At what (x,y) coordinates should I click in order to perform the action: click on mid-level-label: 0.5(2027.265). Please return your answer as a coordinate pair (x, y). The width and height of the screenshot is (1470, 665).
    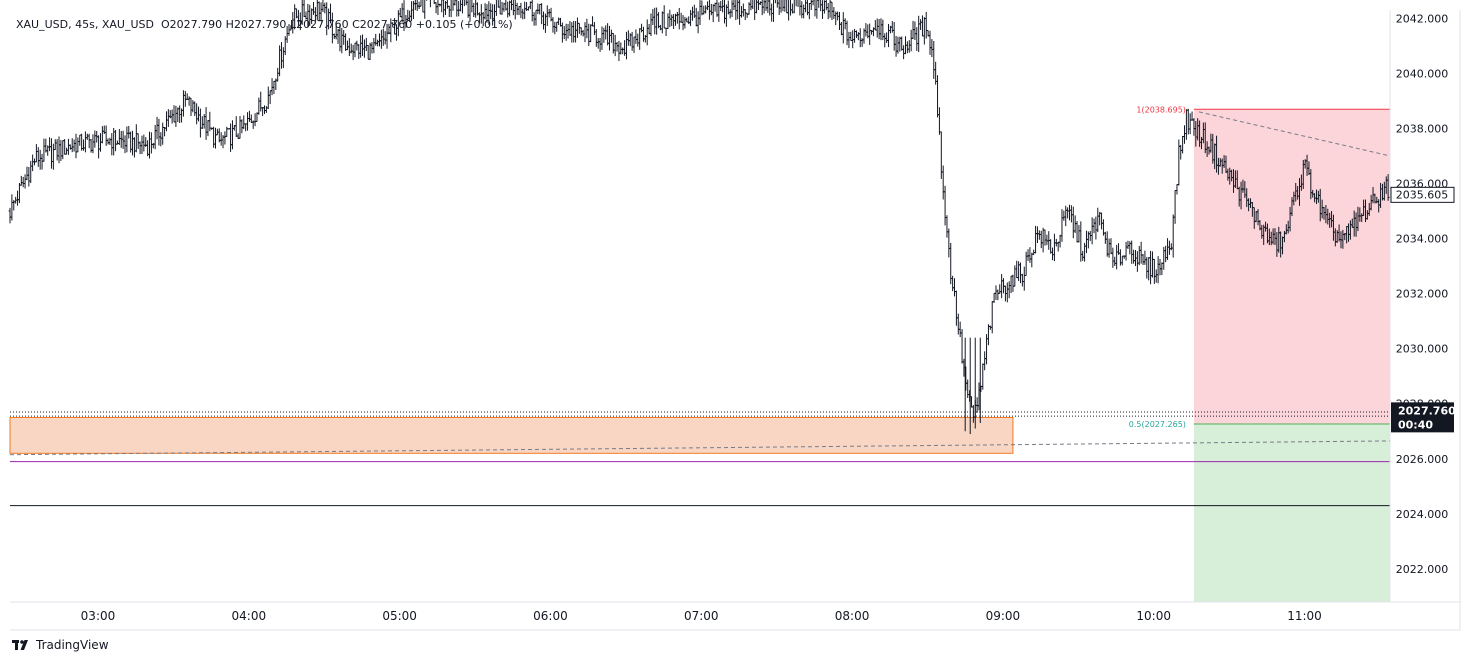
    Looking at the image, I should click on (1157, 424).